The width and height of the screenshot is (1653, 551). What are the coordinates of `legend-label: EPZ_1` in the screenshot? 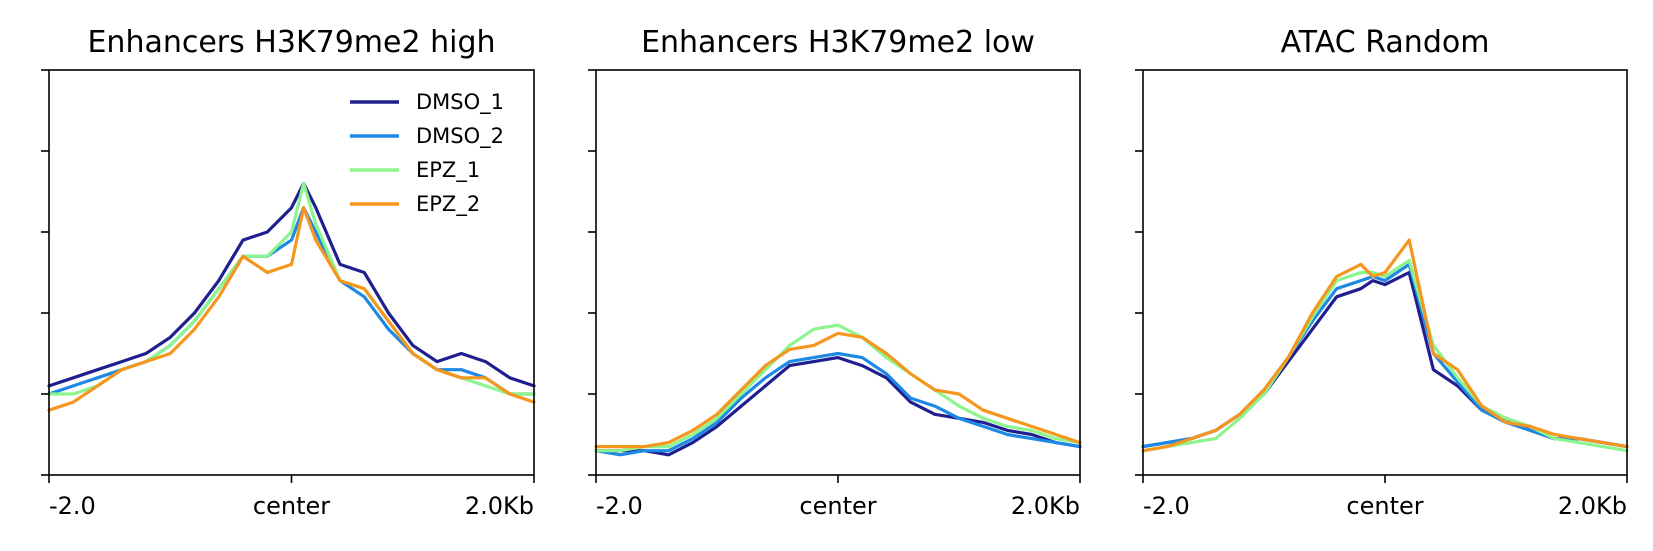 It's located at (448, 170).